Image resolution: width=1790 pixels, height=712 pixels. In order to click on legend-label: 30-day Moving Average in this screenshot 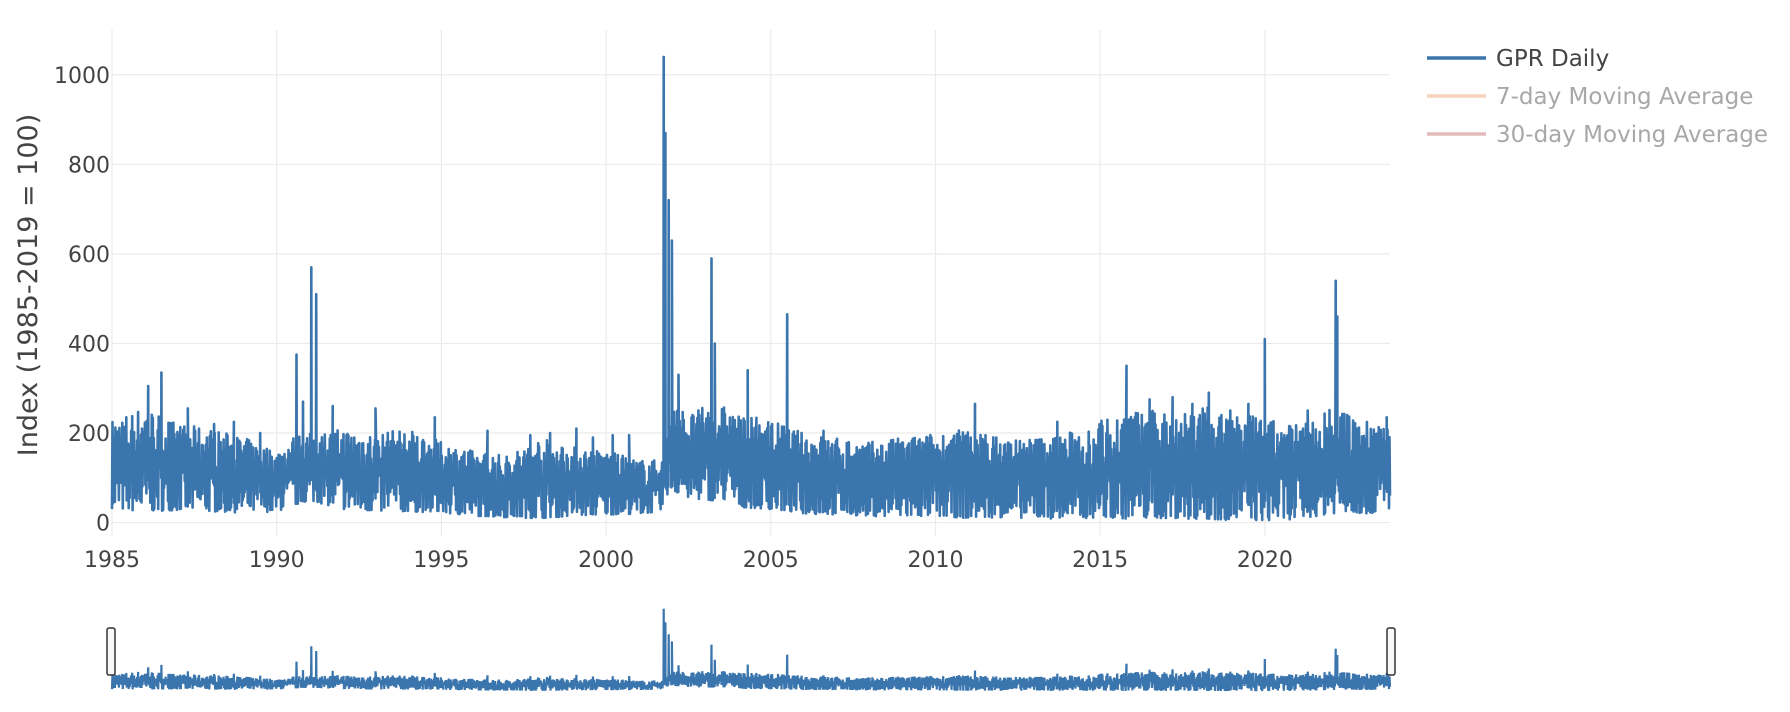, I will do `click(1632, 135)`.